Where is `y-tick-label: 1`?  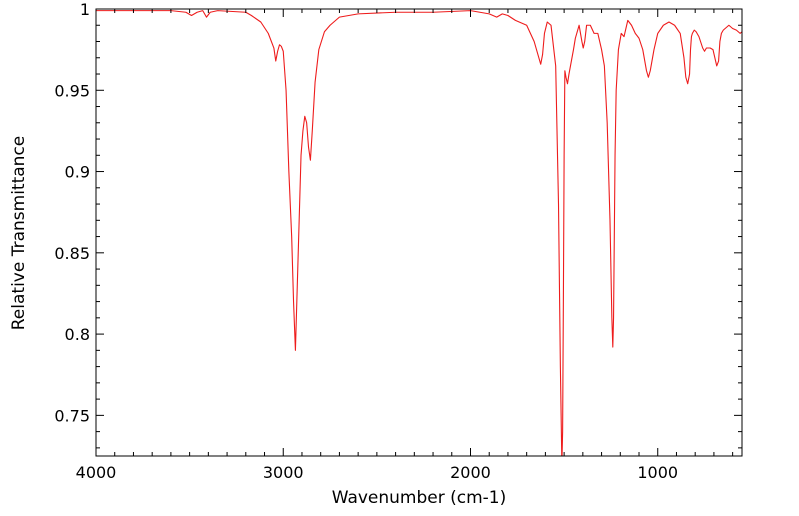 y-tick-label: 1 is located at coordinates (85, 9).